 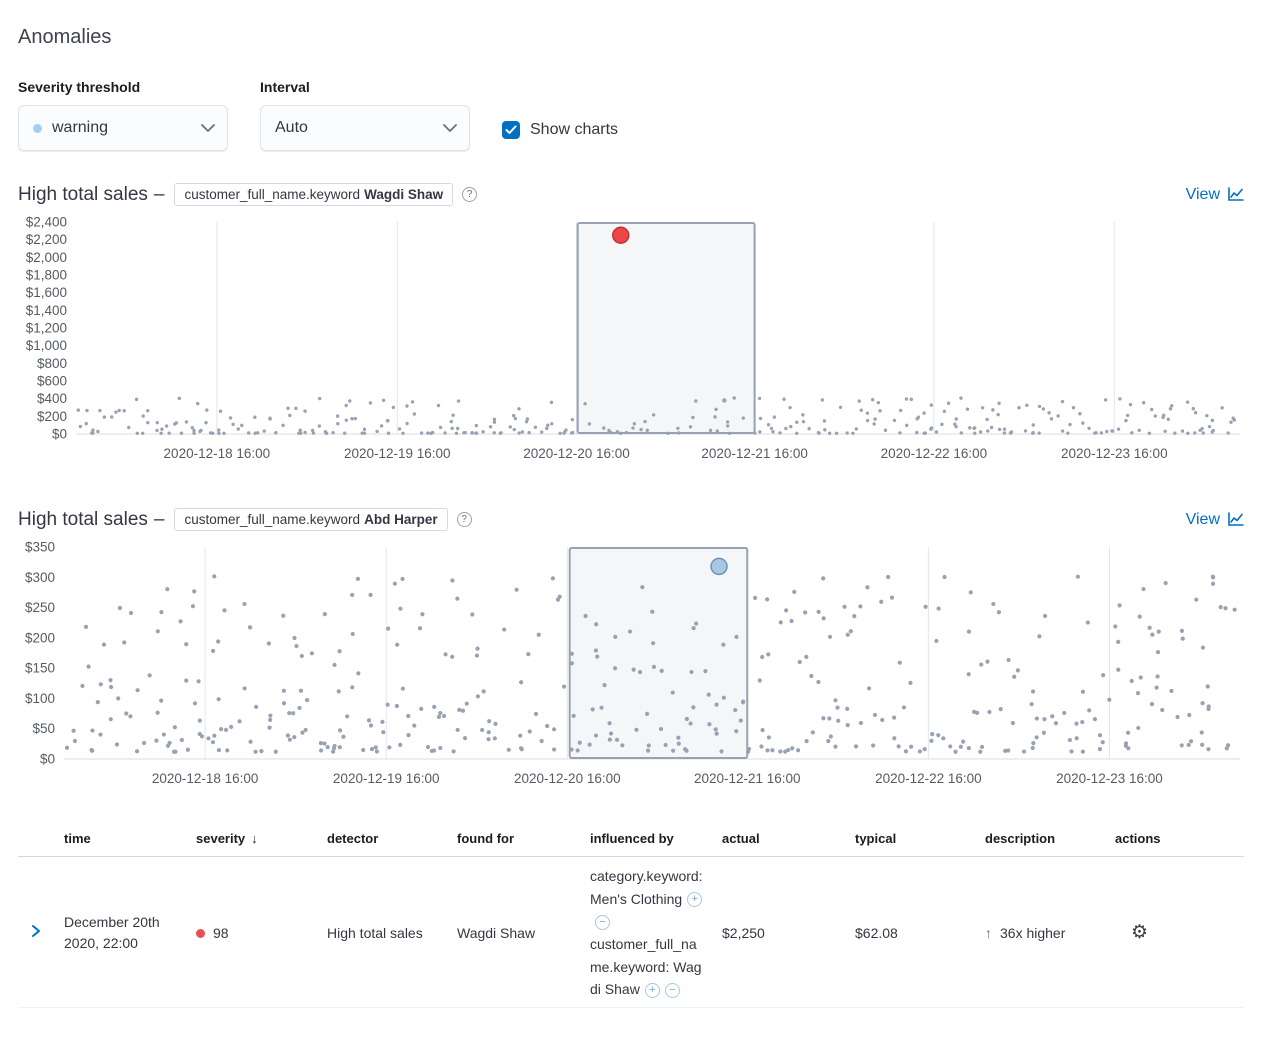 What do you see at coordinates (876, 932) in the screenshot?
I see `cell-typical: $62.08` at bounding box center [876, 932].